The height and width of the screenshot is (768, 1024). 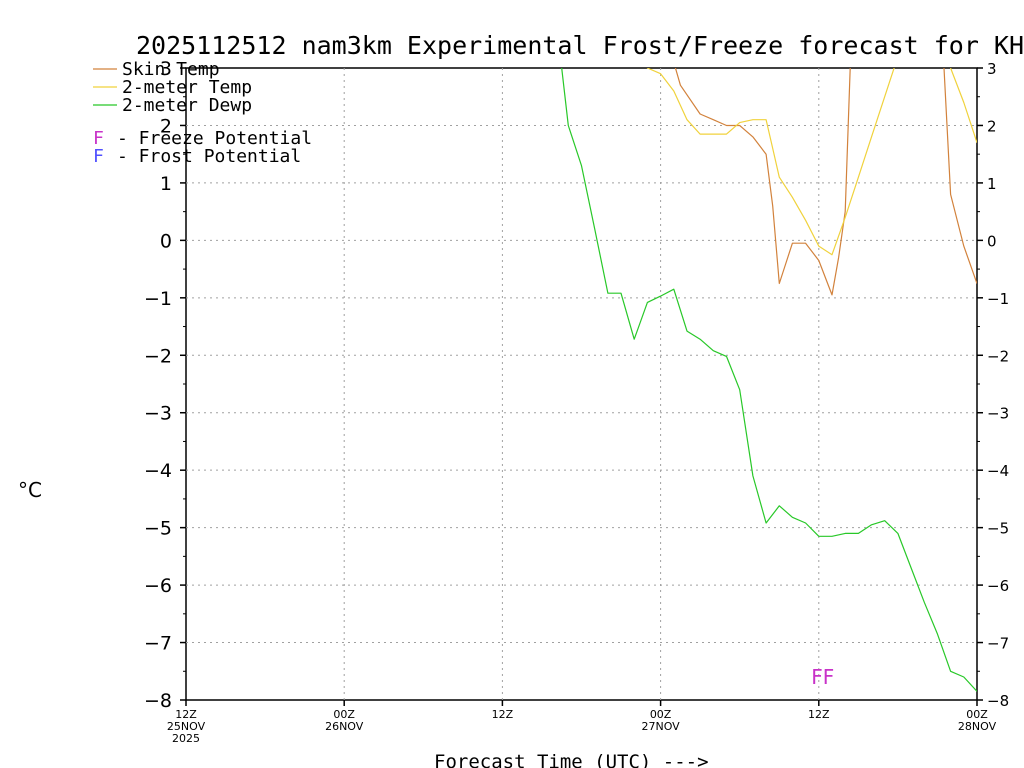 I want to click on y-tick-label-left: −3, so click(x=158, y=414).